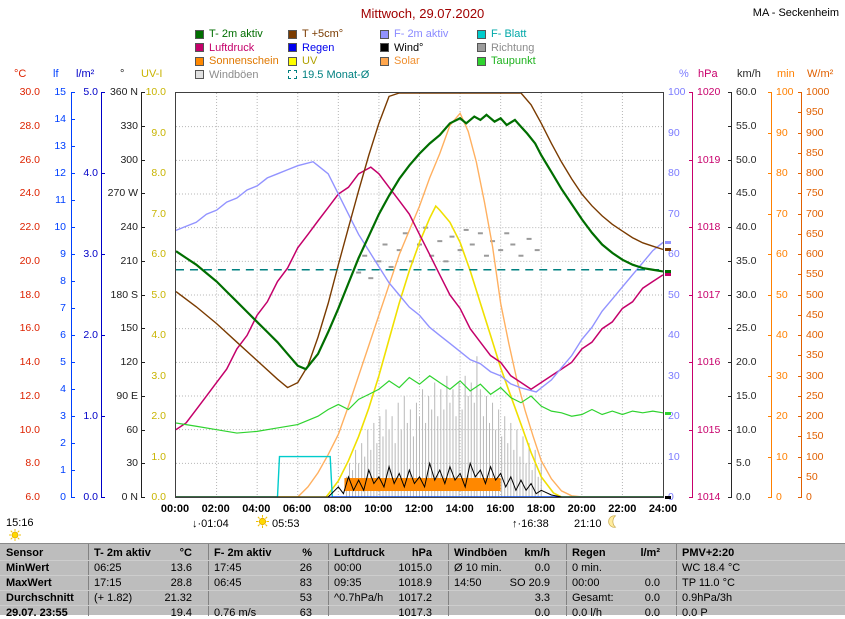  I want to click on legend-item-19-5-monat: 19.5 Monat-Ø, so click(328, 75).